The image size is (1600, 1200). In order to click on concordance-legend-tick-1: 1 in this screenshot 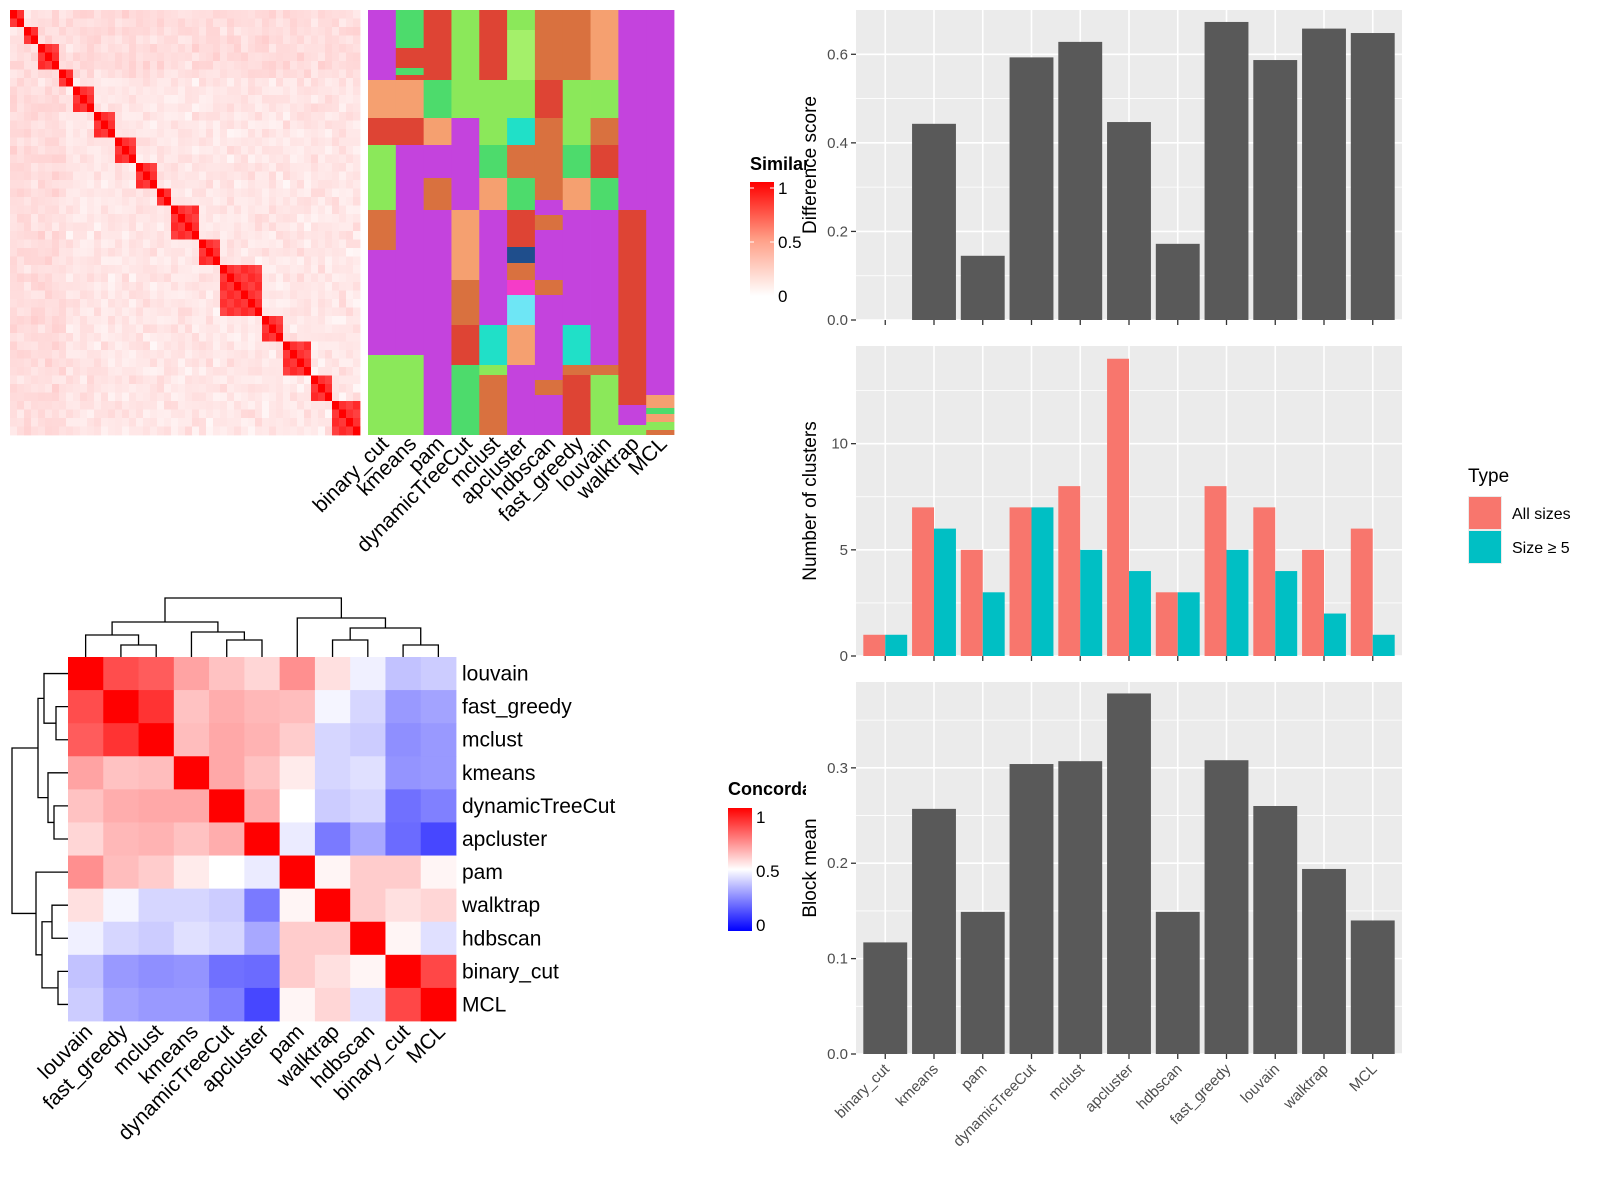, I will do `click(760, 817)`.